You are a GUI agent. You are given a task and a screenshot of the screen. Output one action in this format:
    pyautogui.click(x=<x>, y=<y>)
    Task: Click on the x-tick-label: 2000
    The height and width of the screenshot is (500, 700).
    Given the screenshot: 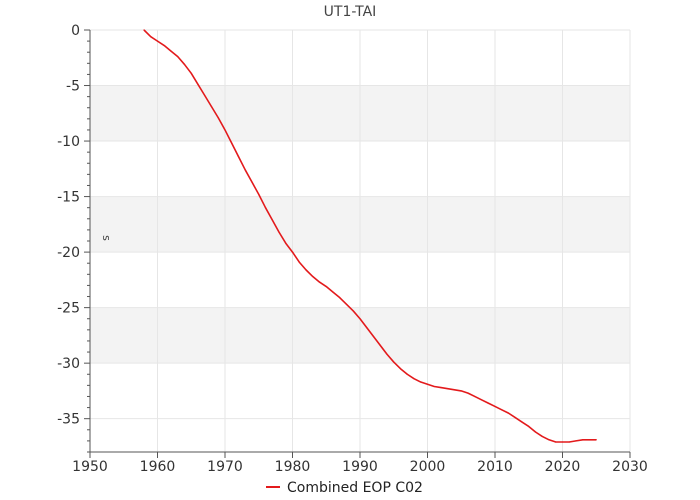 What is the action you would take?
    pyautogui.click(x=428, y=467)
    